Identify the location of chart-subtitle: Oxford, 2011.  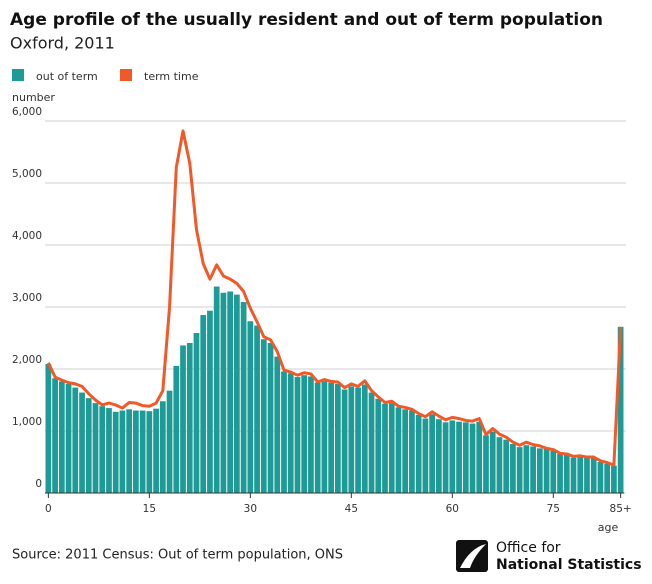
(62, 43).